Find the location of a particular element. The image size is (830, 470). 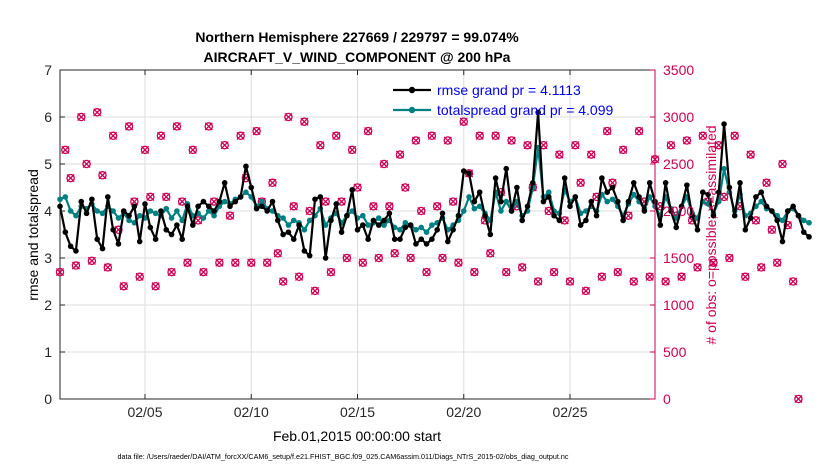

legend-rmse-label: rmse grand pr = 4.1113 is located at coordinates (509, 90).